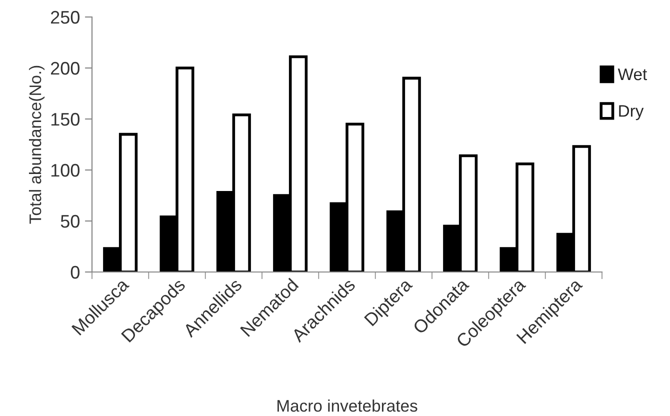  What do you see at coordinates (65, 119) in the screenshot?
I see `y-tick-label: 150` at bounding box center [65, 119].